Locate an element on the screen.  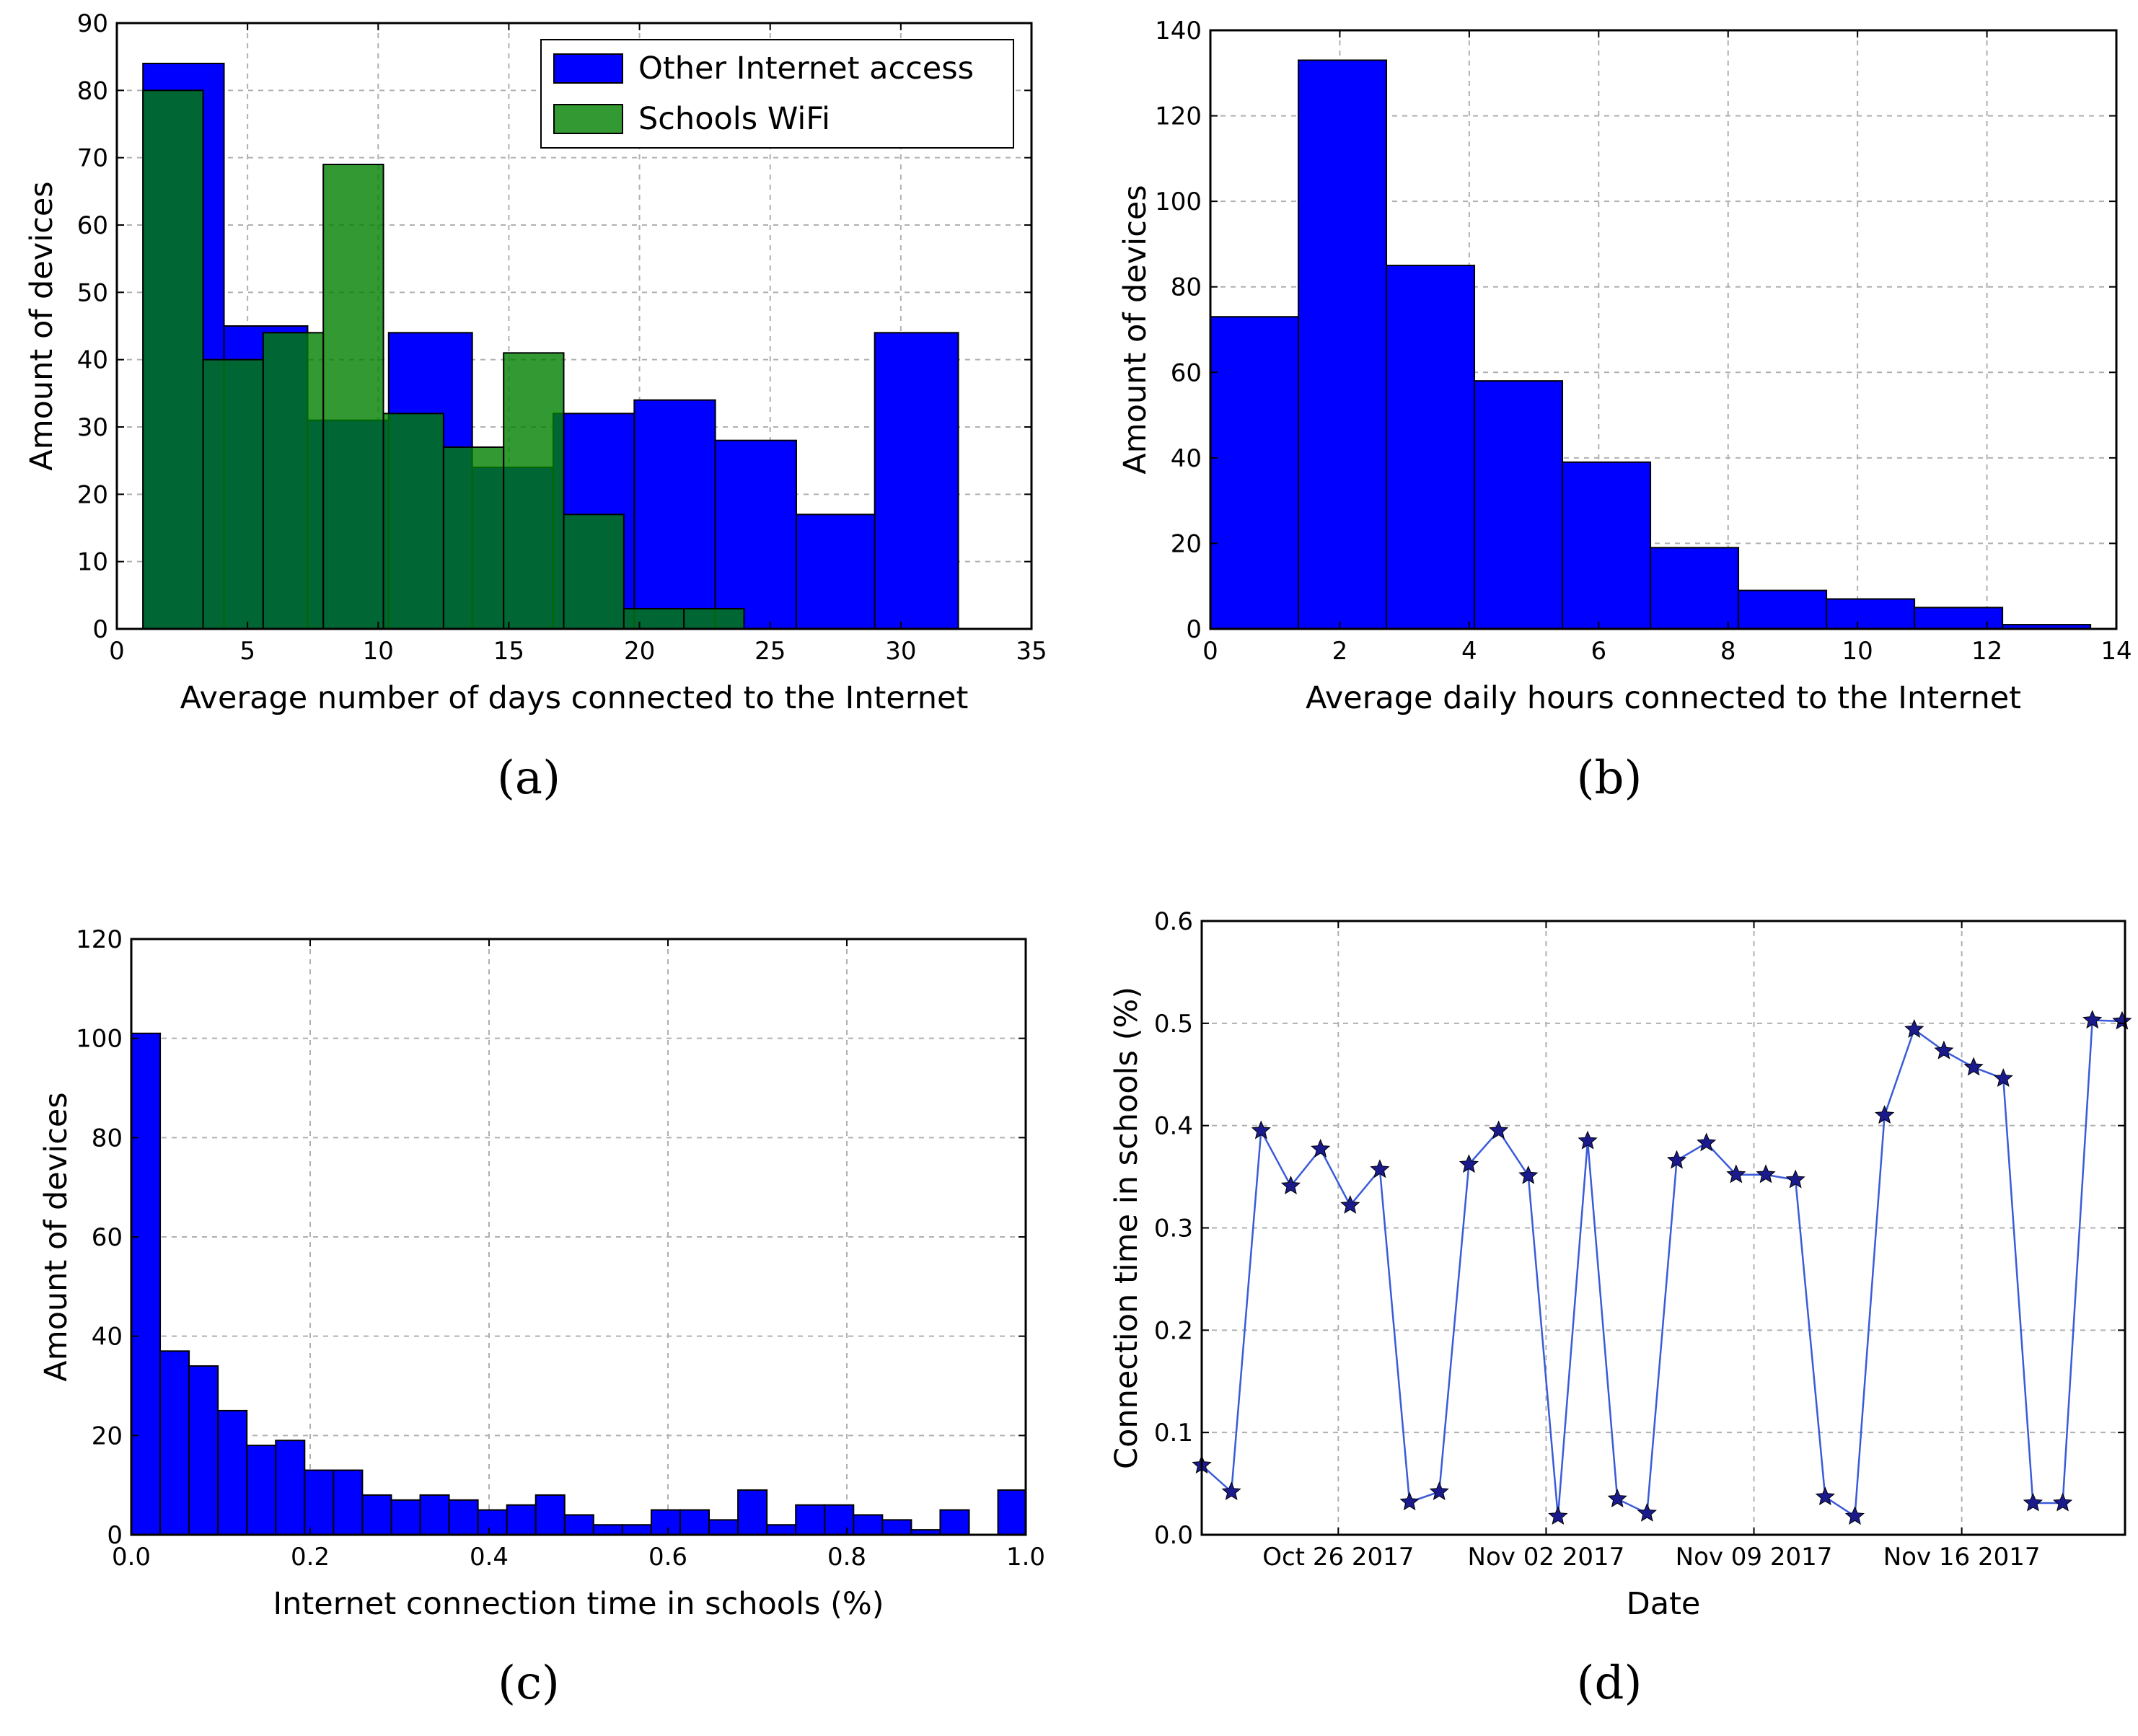
y-tick-label: 60 is located at coordinates (107, 1237).